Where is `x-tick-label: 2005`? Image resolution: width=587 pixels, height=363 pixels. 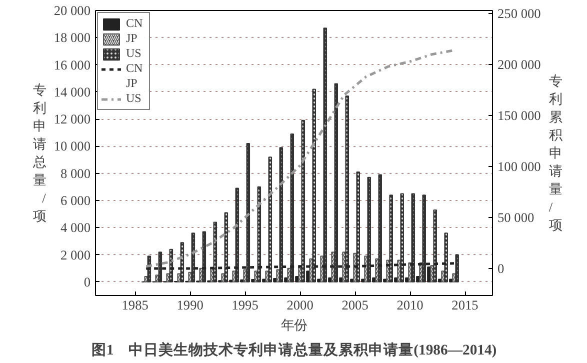 x-tick-label: 2005 is located at coordinates (355, 305).